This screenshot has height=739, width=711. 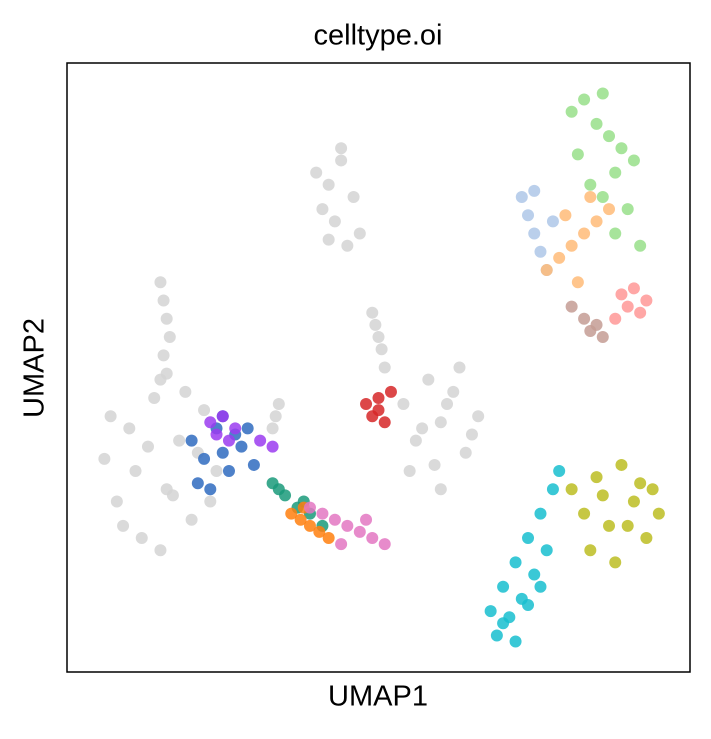 What do you see at coordinates (378, 697) in the screenshot?
I see `x-axis-label: UMAP1` at bounding box center [378, 697].